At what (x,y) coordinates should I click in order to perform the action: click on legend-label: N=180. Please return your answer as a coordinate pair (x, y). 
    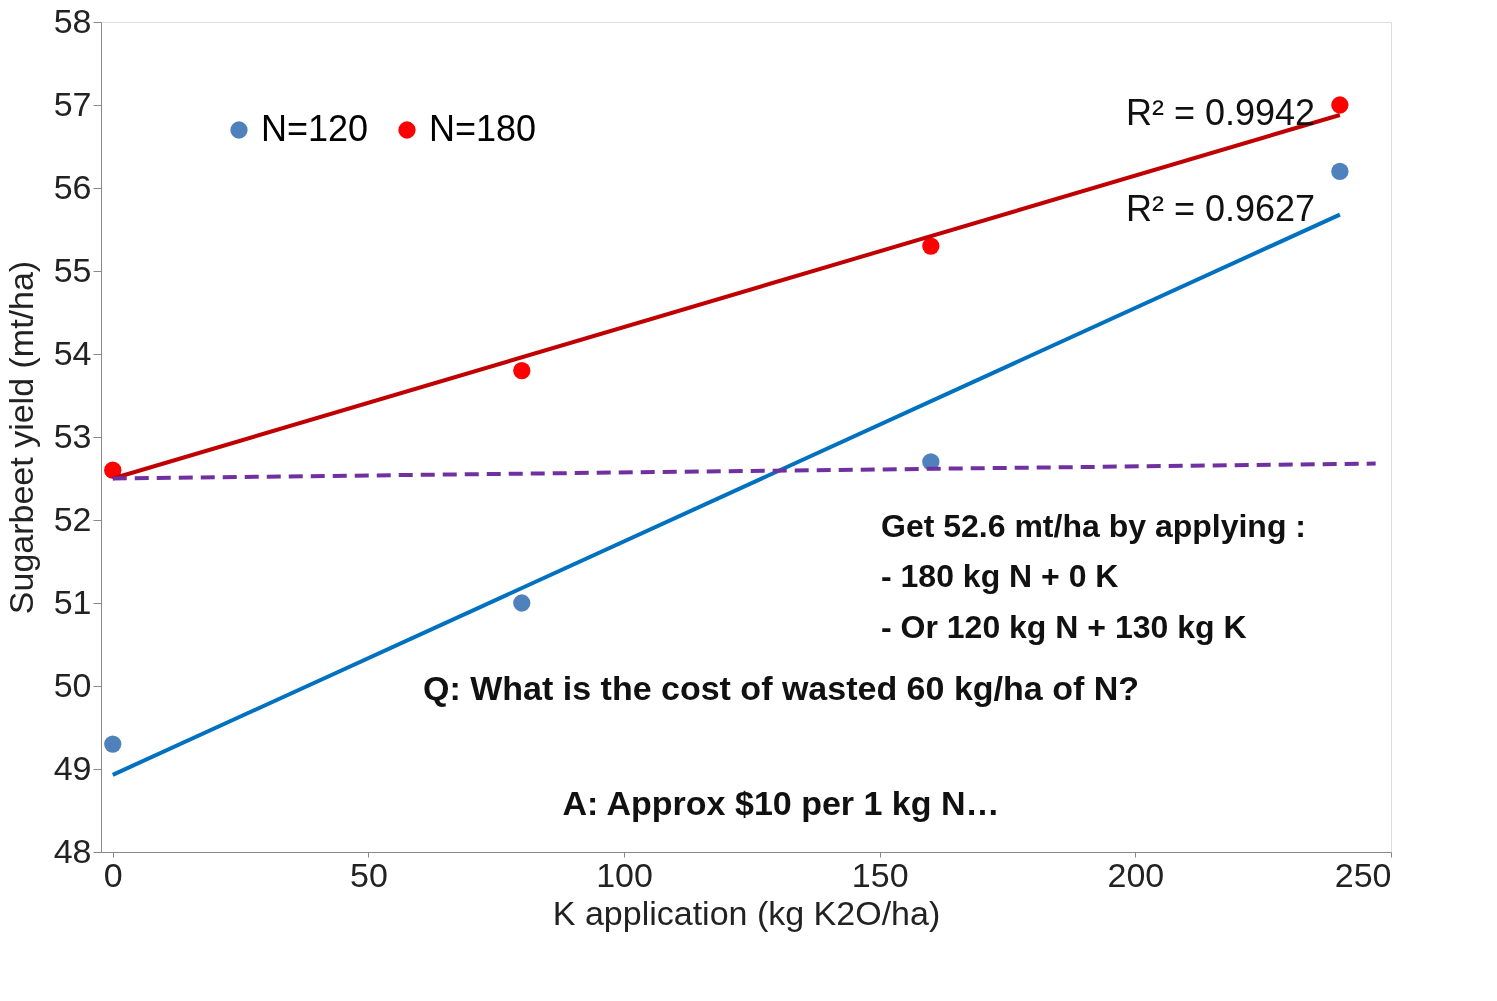
    Looking at the image, I should click on (483, 128).